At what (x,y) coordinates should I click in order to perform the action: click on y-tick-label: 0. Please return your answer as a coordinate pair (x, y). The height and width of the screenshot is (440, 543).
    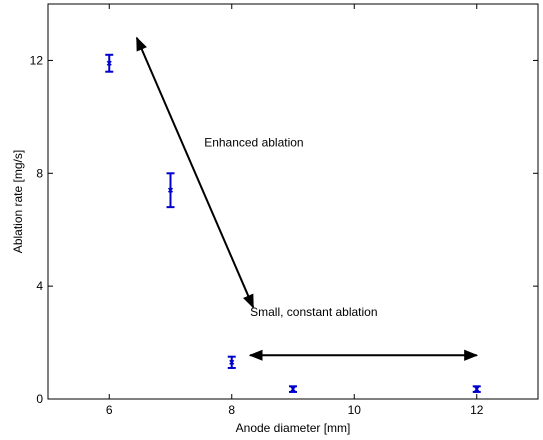
    Looking at the image, I should click on (39, 399).